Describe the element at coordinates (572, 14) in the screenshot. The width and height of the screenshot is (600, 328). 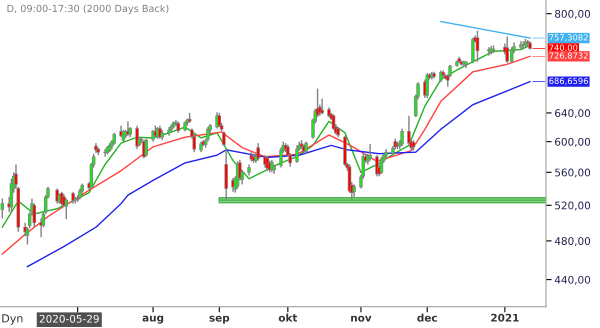
I see `y-tick-label: 800,00` at that location.